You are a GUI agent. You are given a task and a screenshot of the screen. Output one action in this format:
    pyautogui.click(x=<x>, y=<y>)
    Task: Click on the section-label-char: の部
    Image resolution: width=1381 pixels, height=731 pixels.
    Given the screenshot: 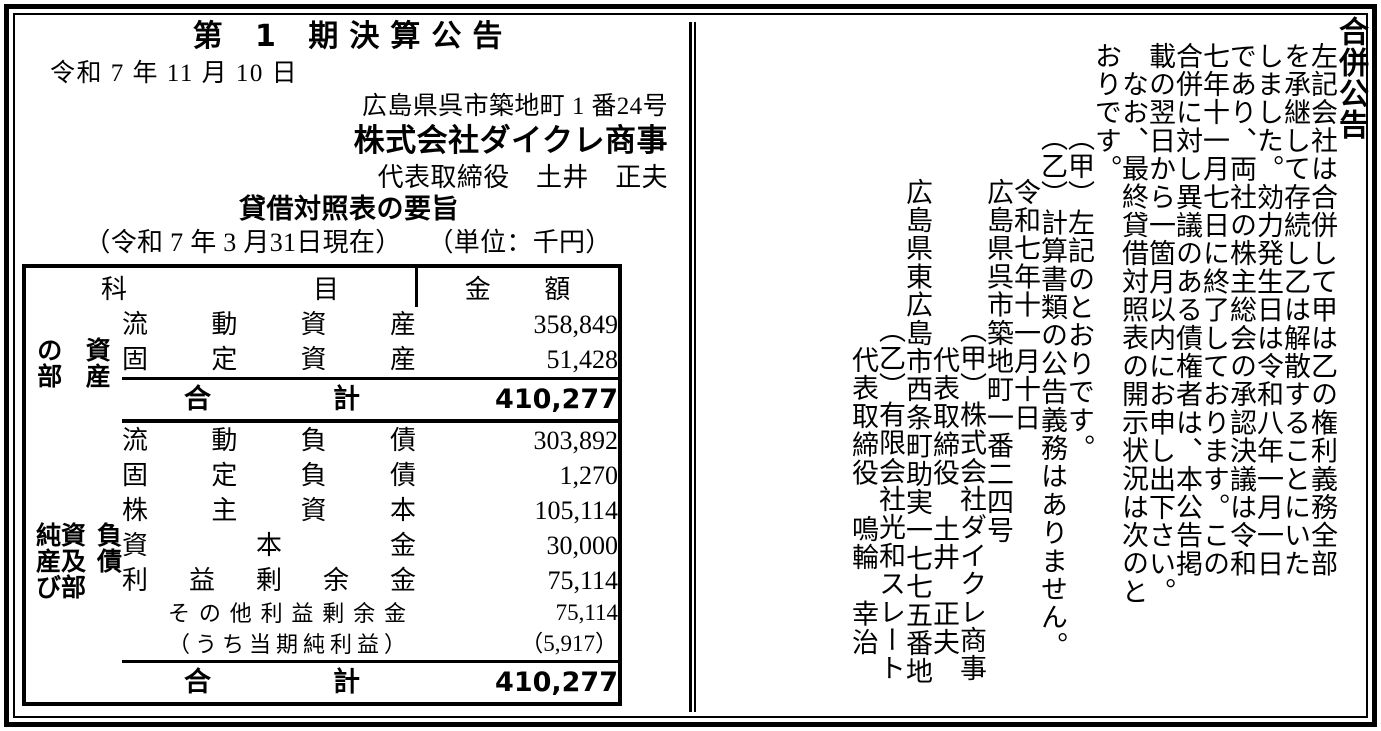 What is the action you would take?
    pyautogui.click(x=50, y=364)
    